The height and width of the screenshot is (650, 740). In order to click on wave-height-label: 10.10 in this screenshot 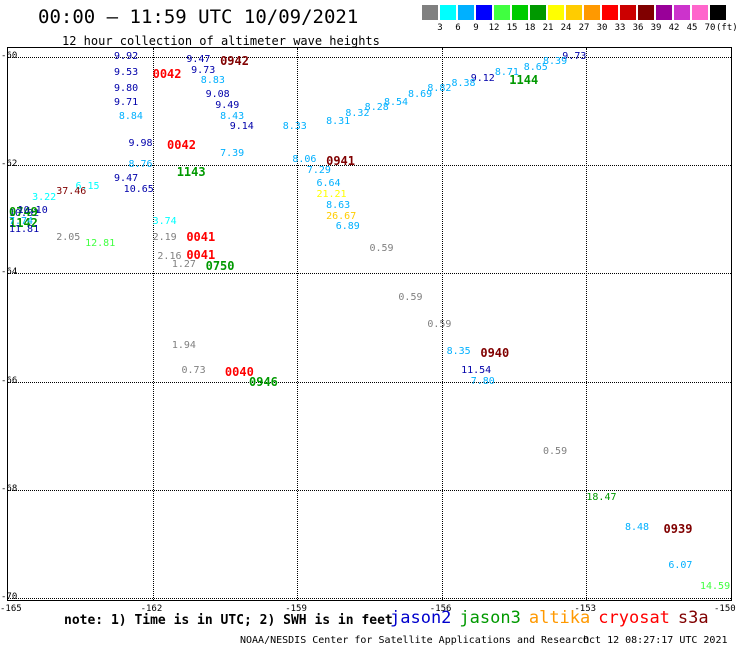, I will do `click(32, 211)`.